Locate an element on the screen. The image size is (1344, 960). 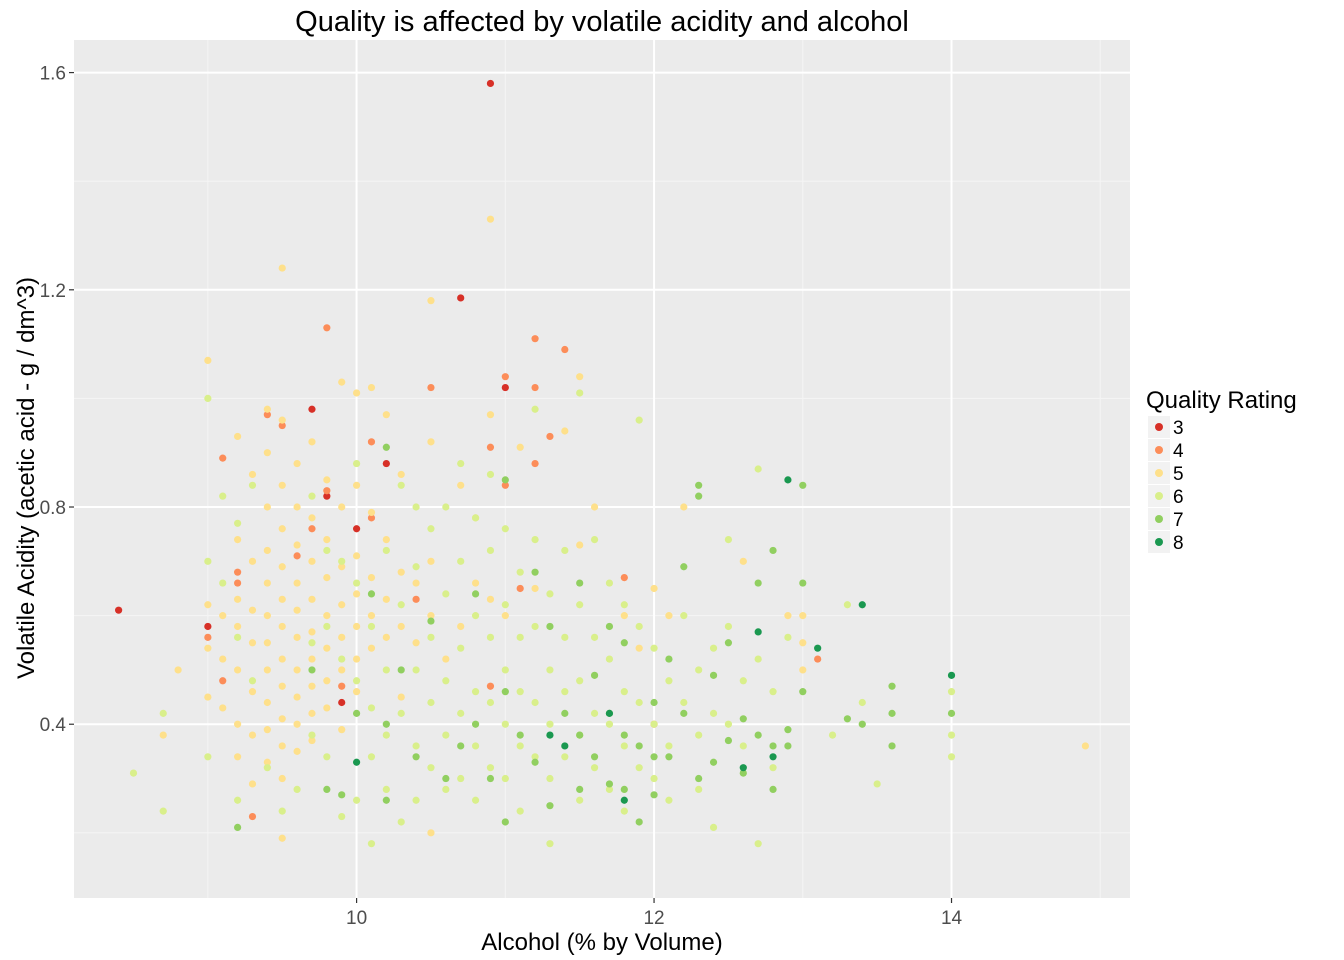
legend-label: 6 is located at coordinates (1178, 497).